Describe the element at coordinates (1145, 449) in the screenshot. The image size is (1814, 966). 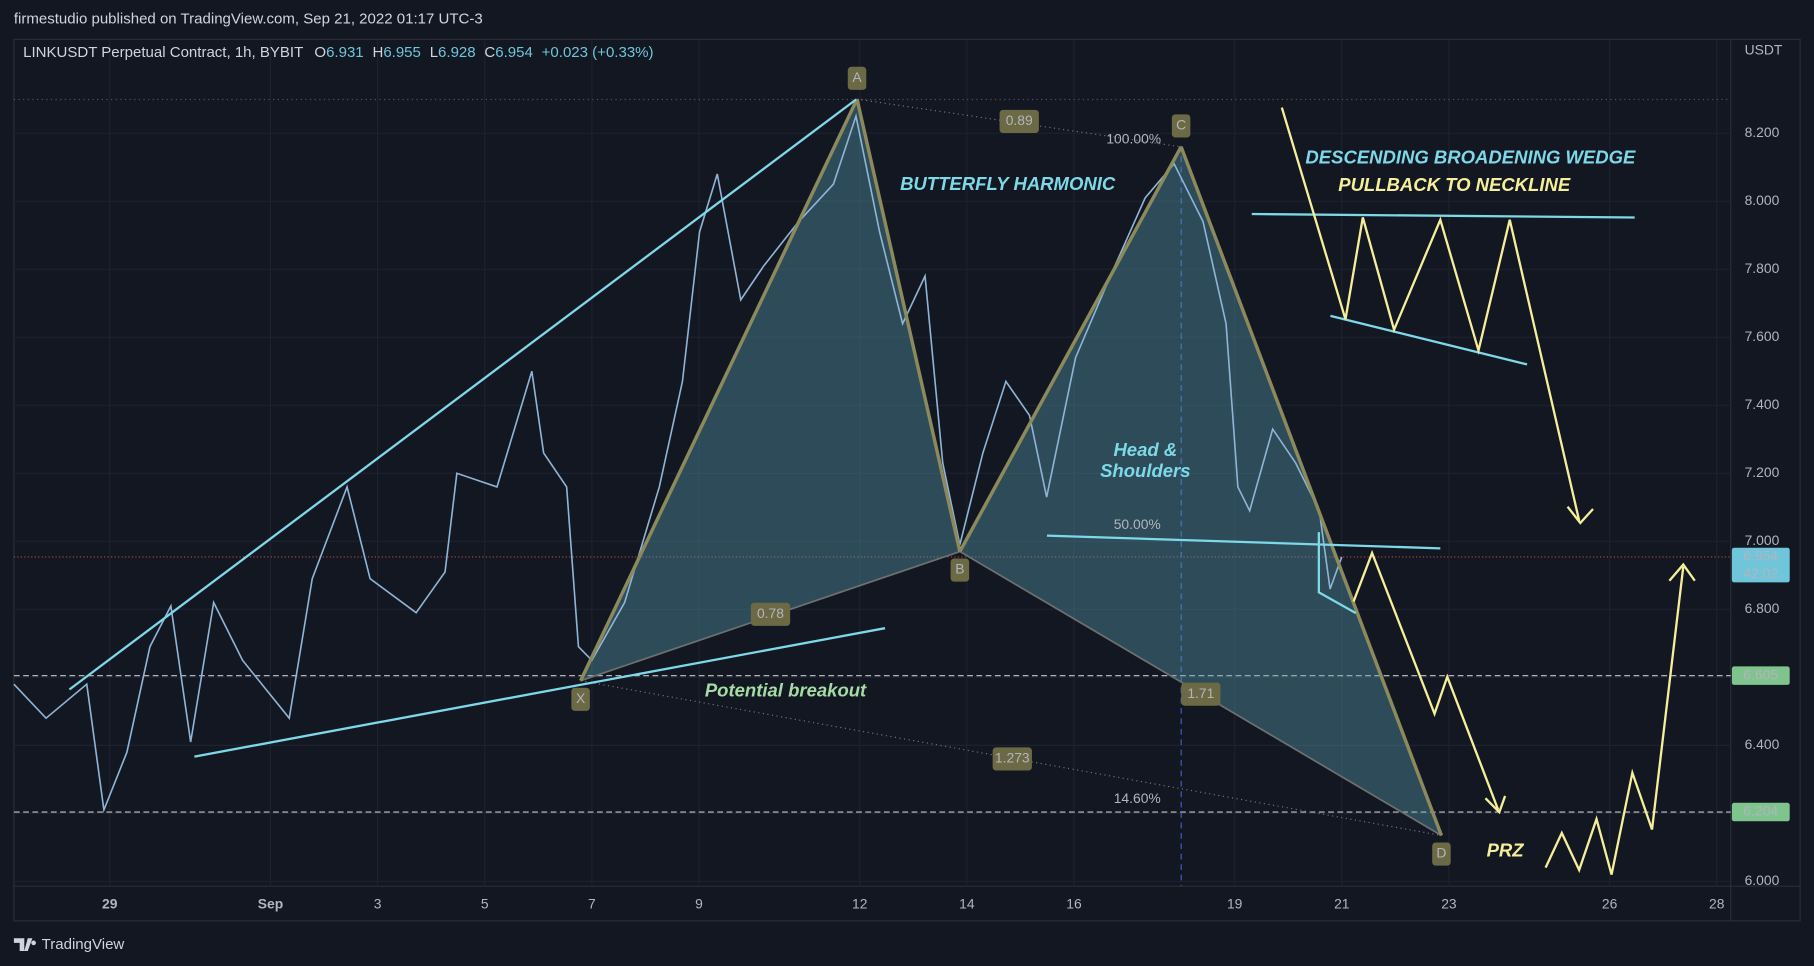
I see `hs-label: Head &` at that location.